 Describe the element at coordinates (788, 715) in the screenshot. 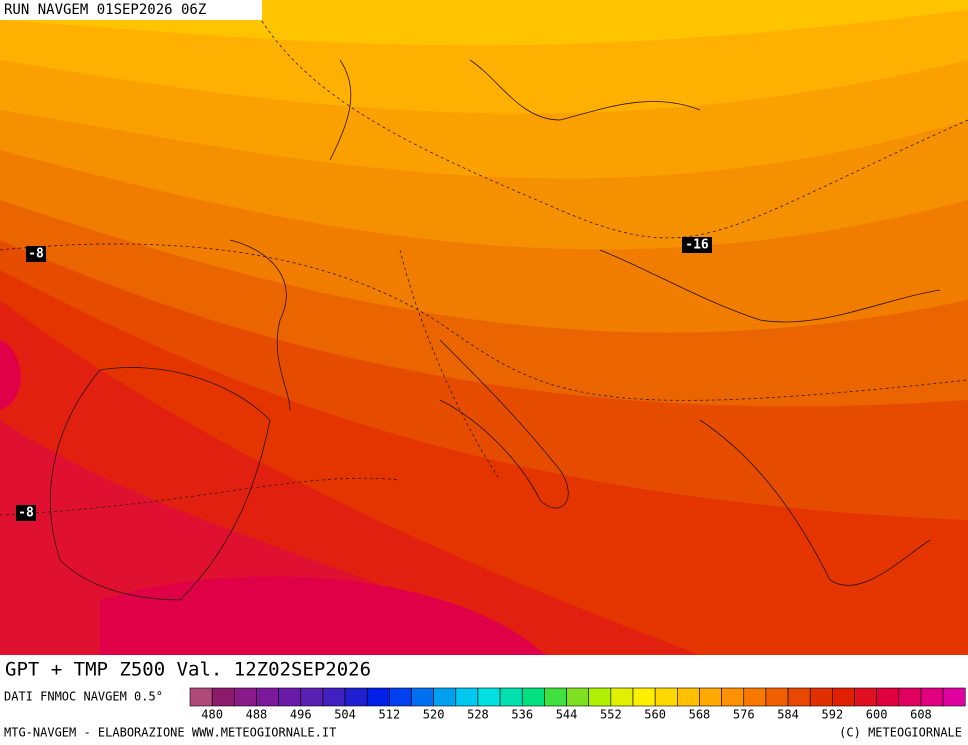

I see `colorbar-tick-label: 584` at that location.